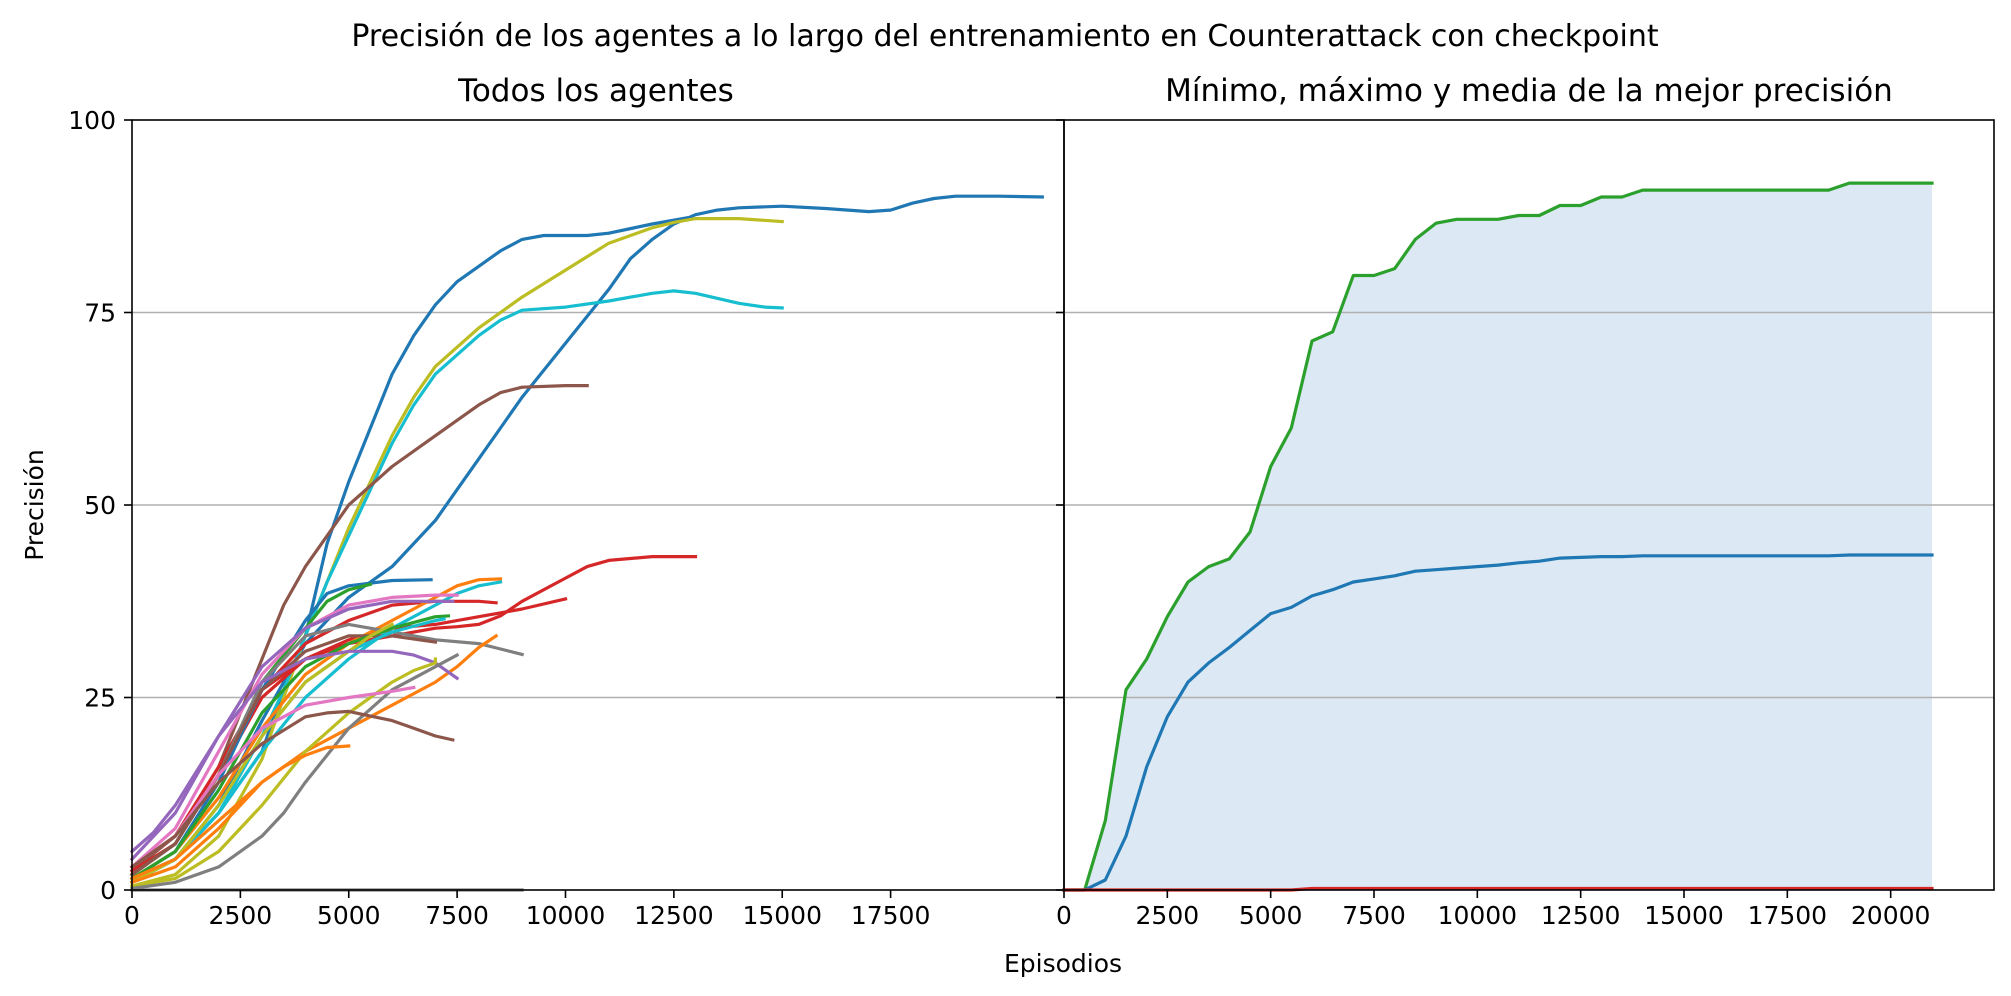  What do you see at coordinates (457, 915) in the screenshot?
I see `x-tick-label-all-agents: 7500` at bounding box center [457, 915].